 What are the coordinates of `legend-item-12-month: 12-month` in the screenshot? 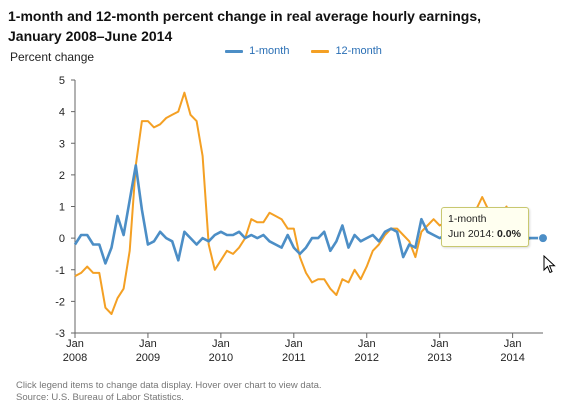 It's located at (346, 51).